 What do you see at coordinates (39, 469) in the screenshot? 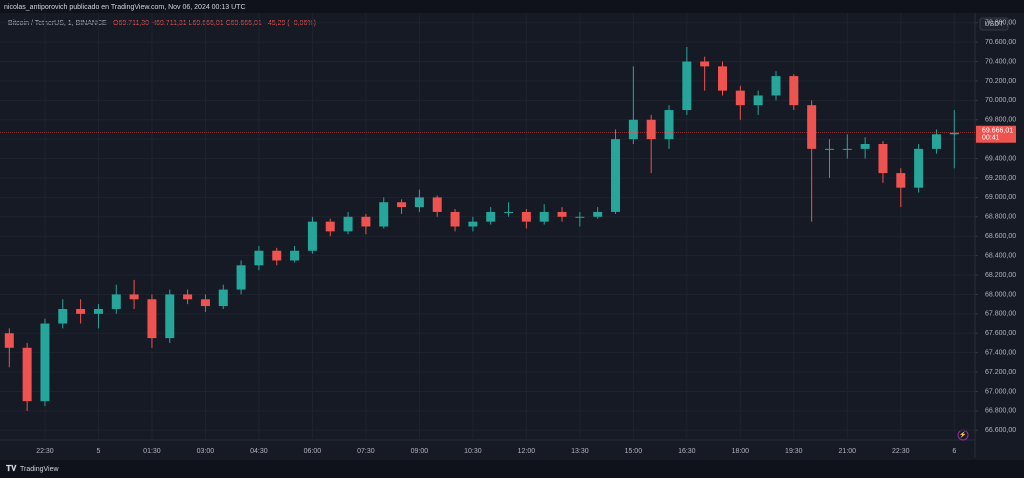
I see `logo: TradingView` at bounding box center [39, 469].